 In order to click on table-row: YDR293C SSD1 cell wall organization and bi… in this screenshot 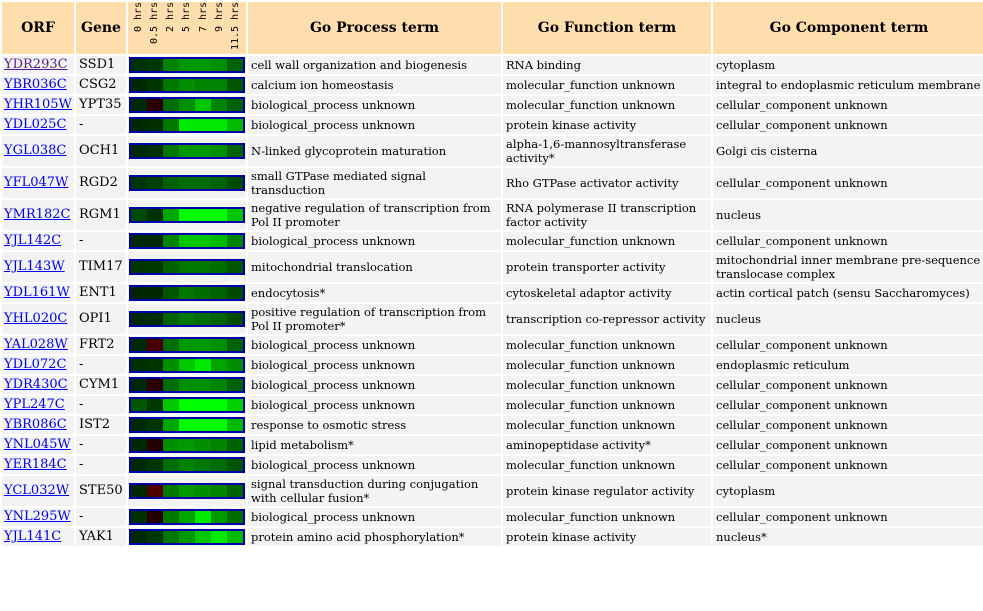, I will do `click(492, 65)`.